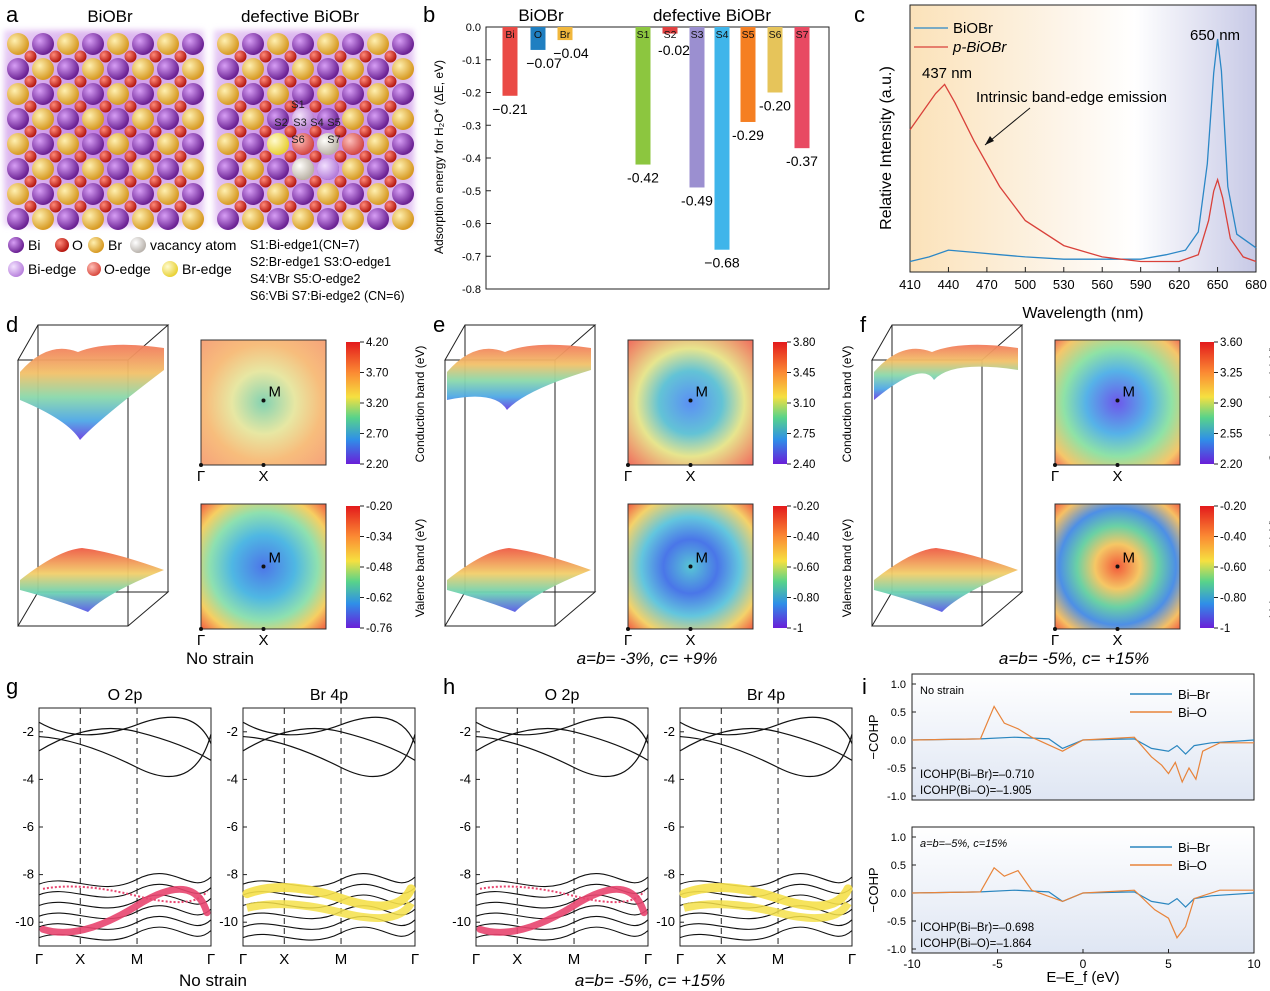 Image resolution: width=1270 pixels, height=991 pixels. What do you see at coordinates (429, 14) in the screenshot?
I see `panel-letter-b: b` at bounding box center [429, 14].